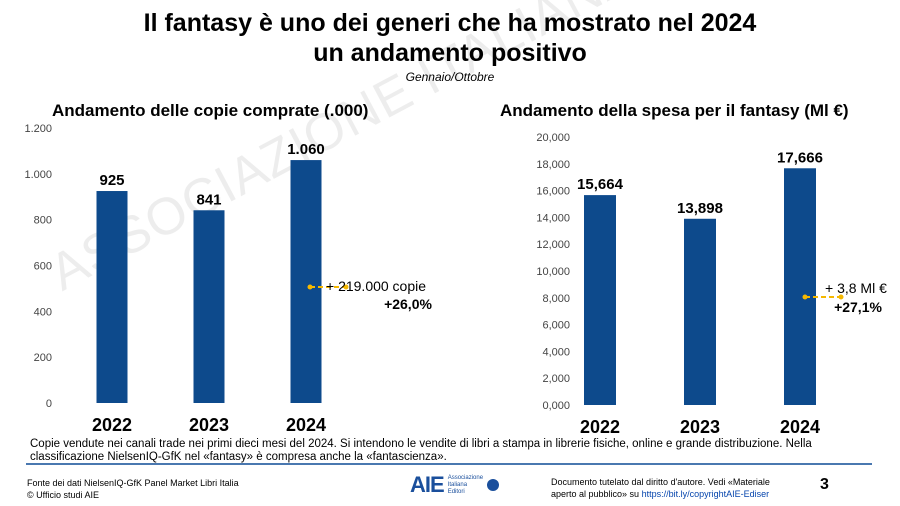  What do you see at coordinates (450, 77) in the screenshot?
I see `subtitle: Gennaio/Ottobre` at bounding box center [450, 77].